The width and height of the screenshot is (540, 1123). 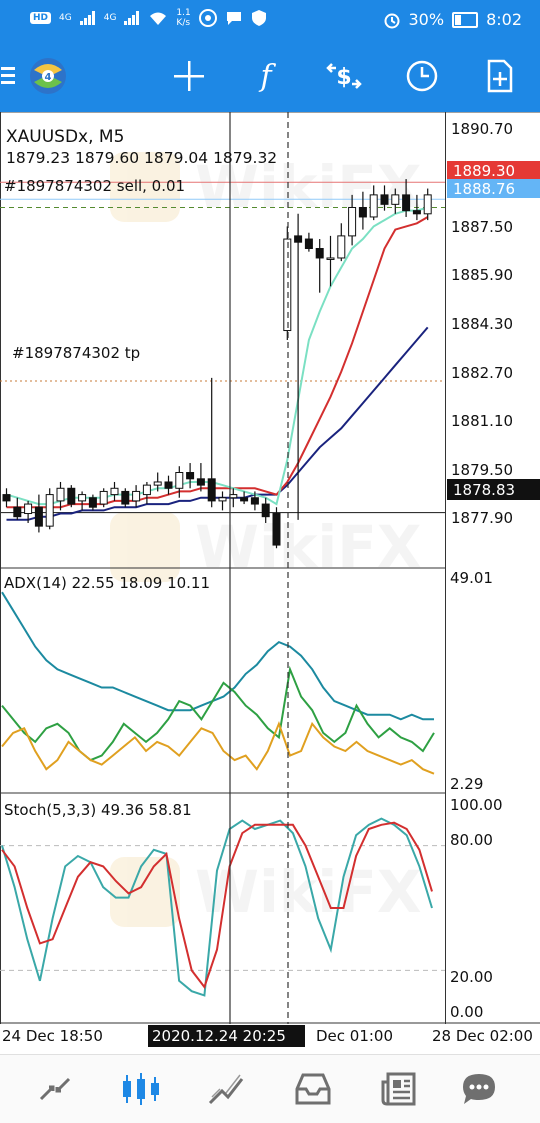 What do you see at coordinates (141, 1089) in the screenshot?
I see `chart-icon` at bounding box center [141, 1089].